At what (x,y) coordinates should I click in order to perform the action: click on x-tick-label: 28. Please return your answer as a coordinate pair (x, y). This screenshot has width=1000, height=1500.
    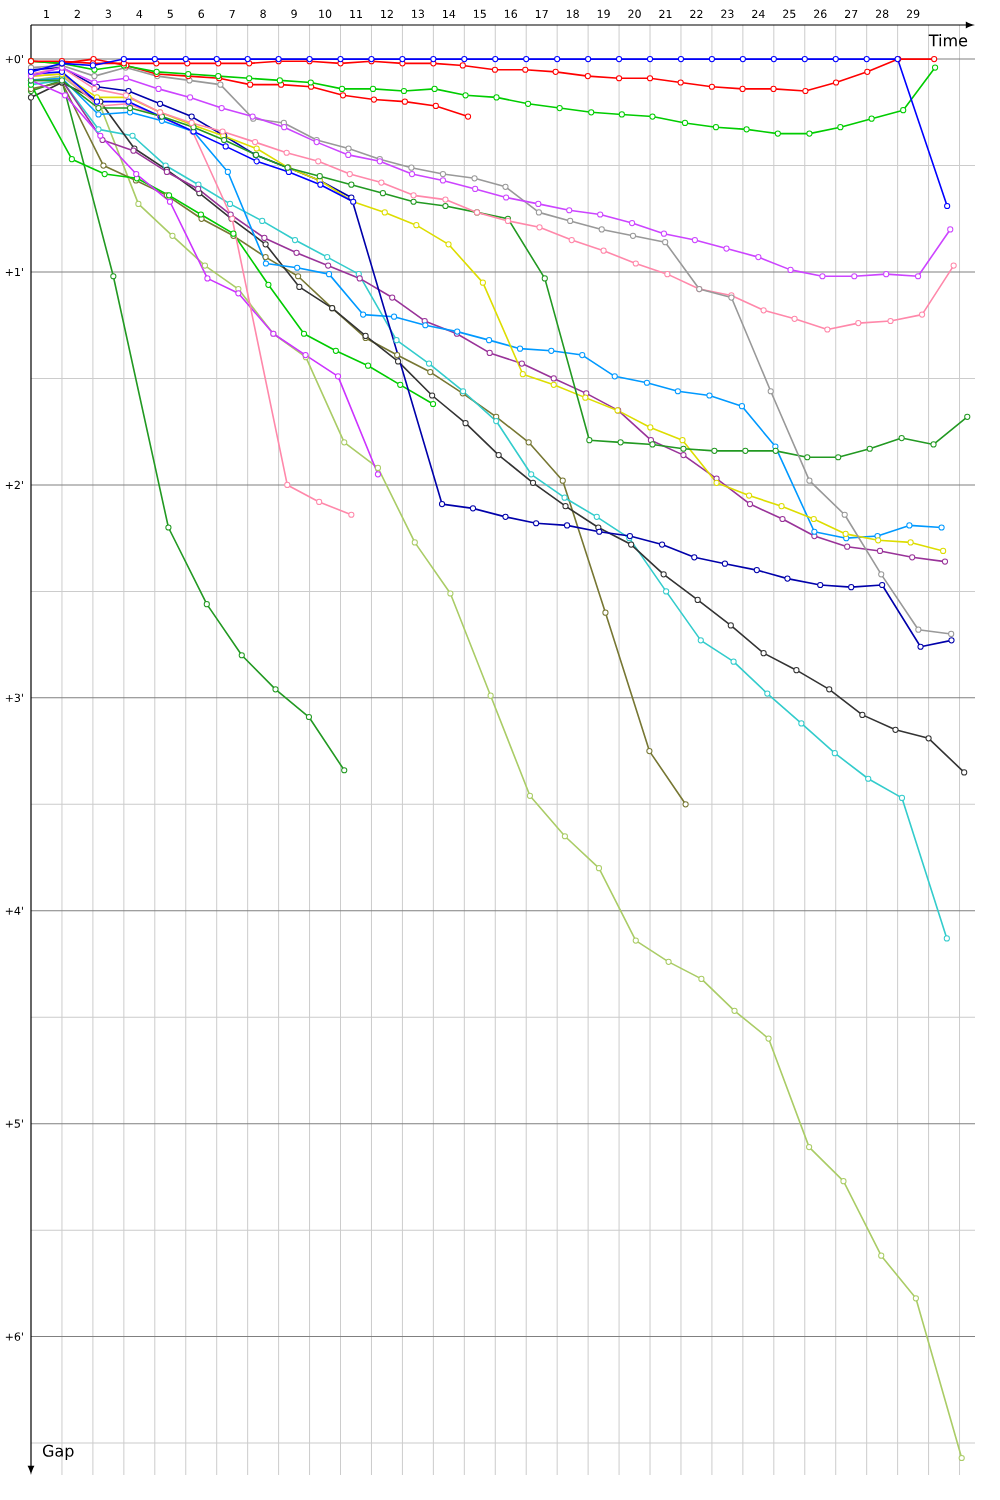
    Looking at the image, I should click on (882, 13).